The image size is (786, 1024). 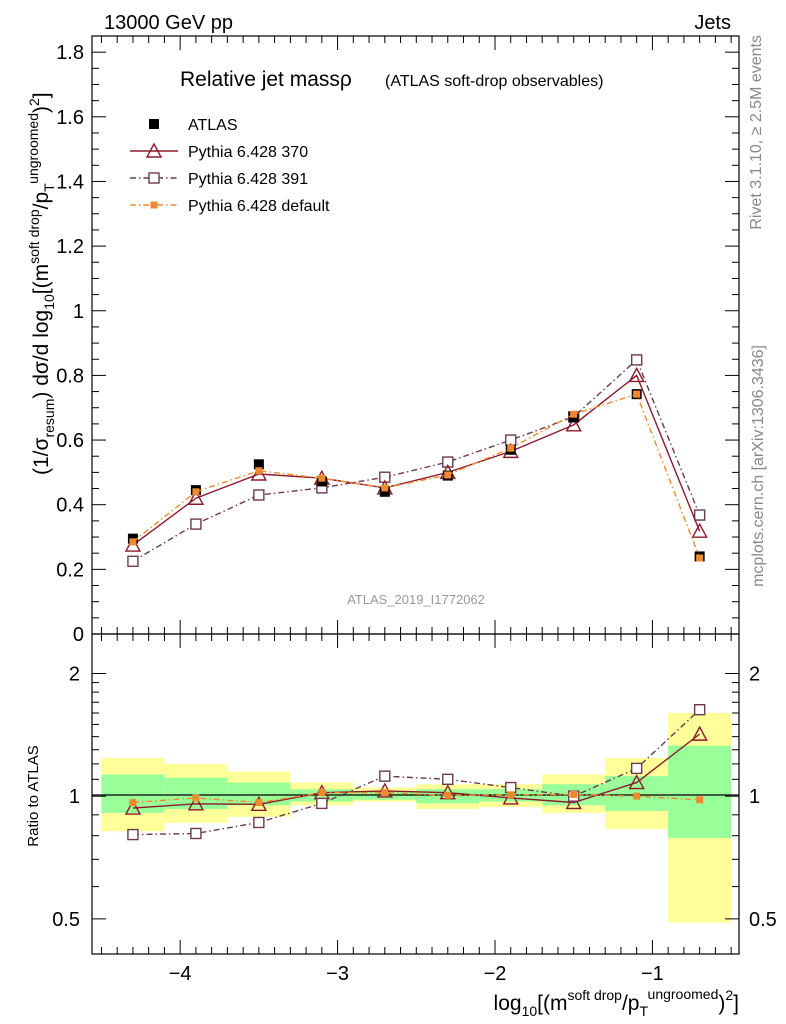 I want to click on legend-marker-p370, so click(x=154, y=150).